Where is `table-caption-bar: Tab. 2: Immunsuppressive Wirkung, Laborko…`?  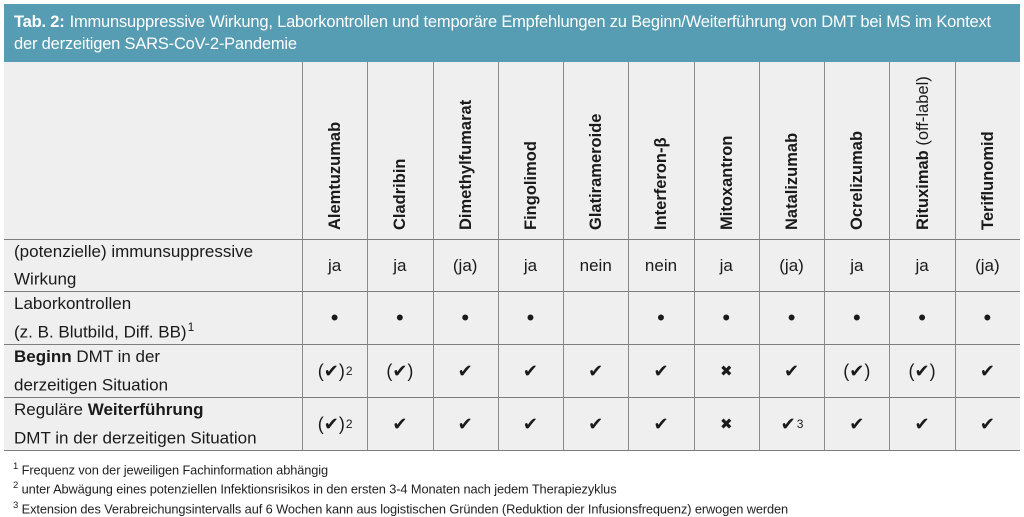 table-caption-bar: Tab. 2: Immunsuppressive Wirkung, Laborko… is located at coordinates (512, 33).